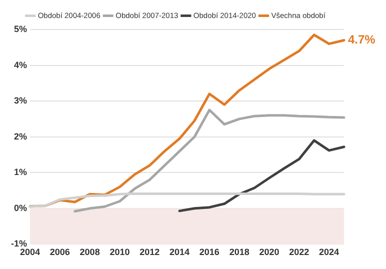  Describe the element at coordinates (21, 65) in the screenshot. I see `y-tick-label: 4%` at that location.